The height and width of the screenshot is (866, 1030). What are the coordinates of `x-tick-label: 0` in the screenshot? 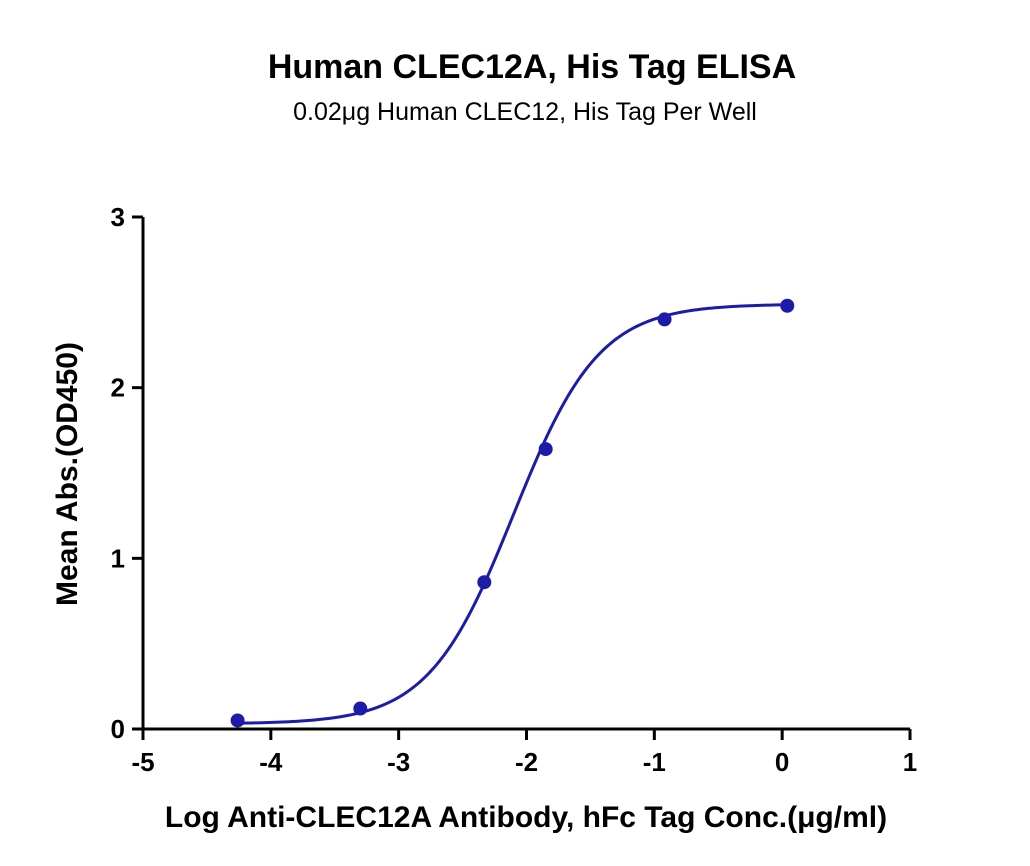 It's located at (782, 762).